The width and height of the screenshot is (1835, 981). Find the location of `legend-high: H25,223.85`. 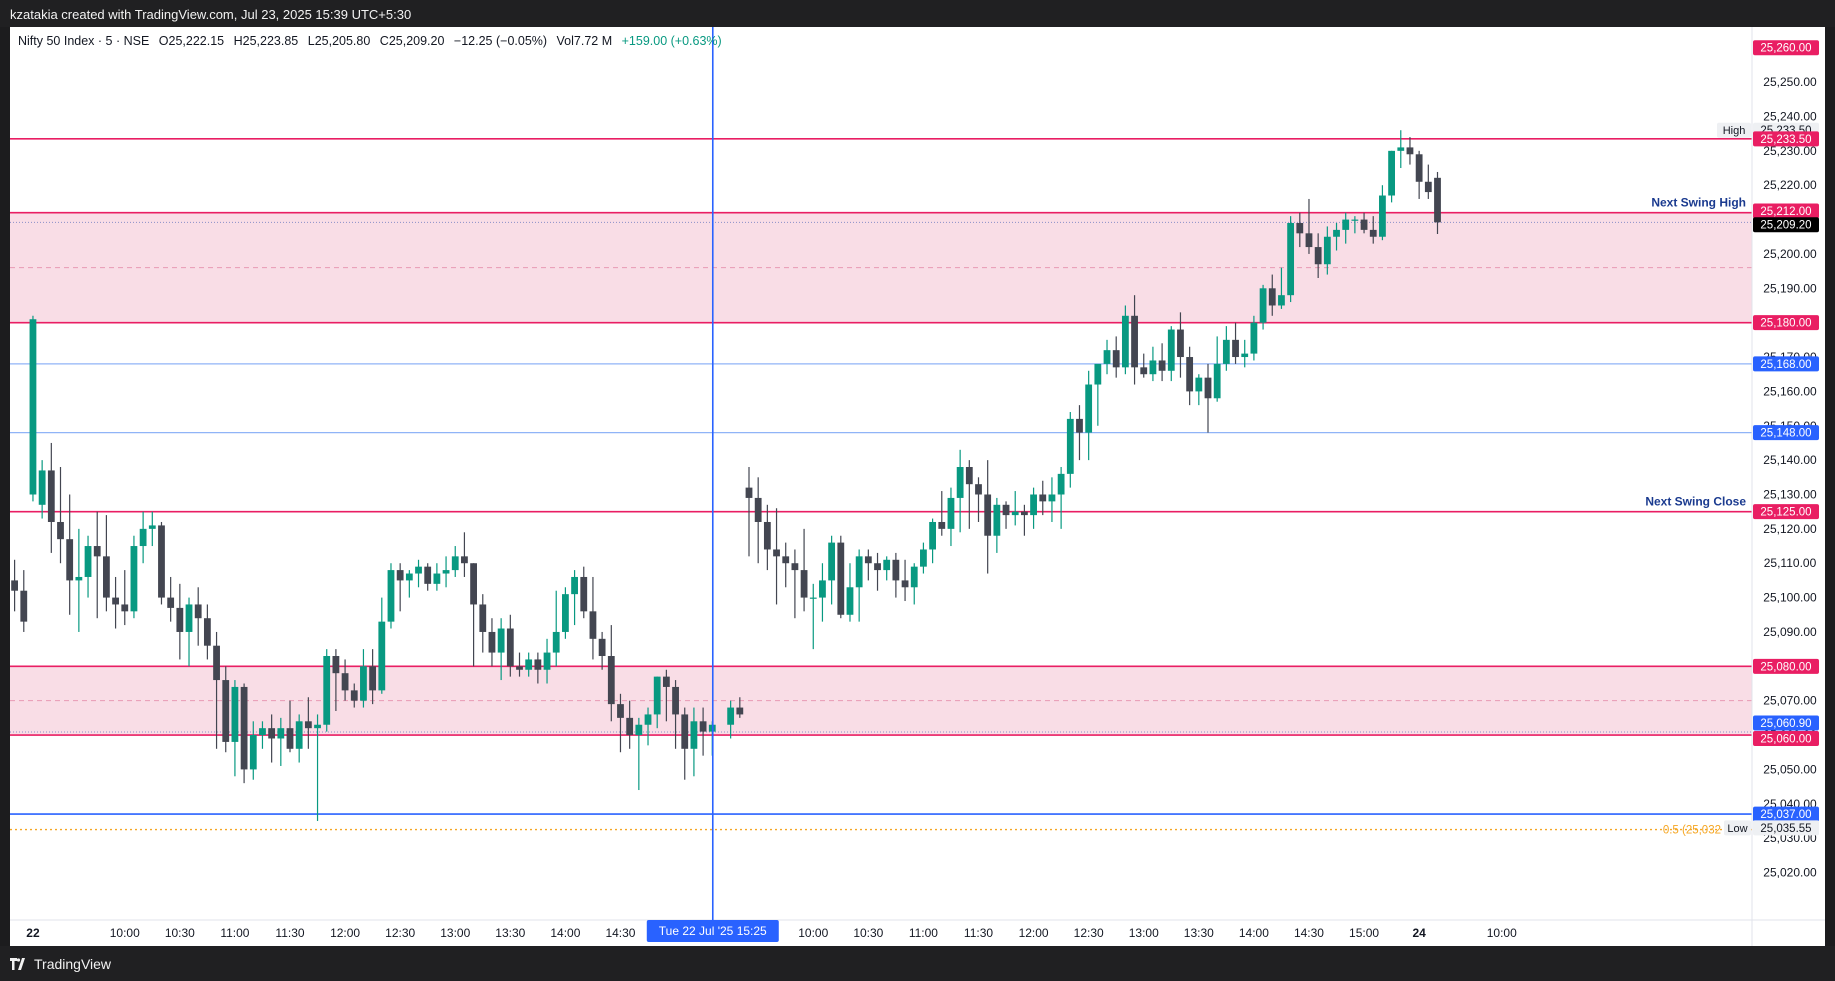

legend-high: H25,223.85 is located at coordinates (266, 41).